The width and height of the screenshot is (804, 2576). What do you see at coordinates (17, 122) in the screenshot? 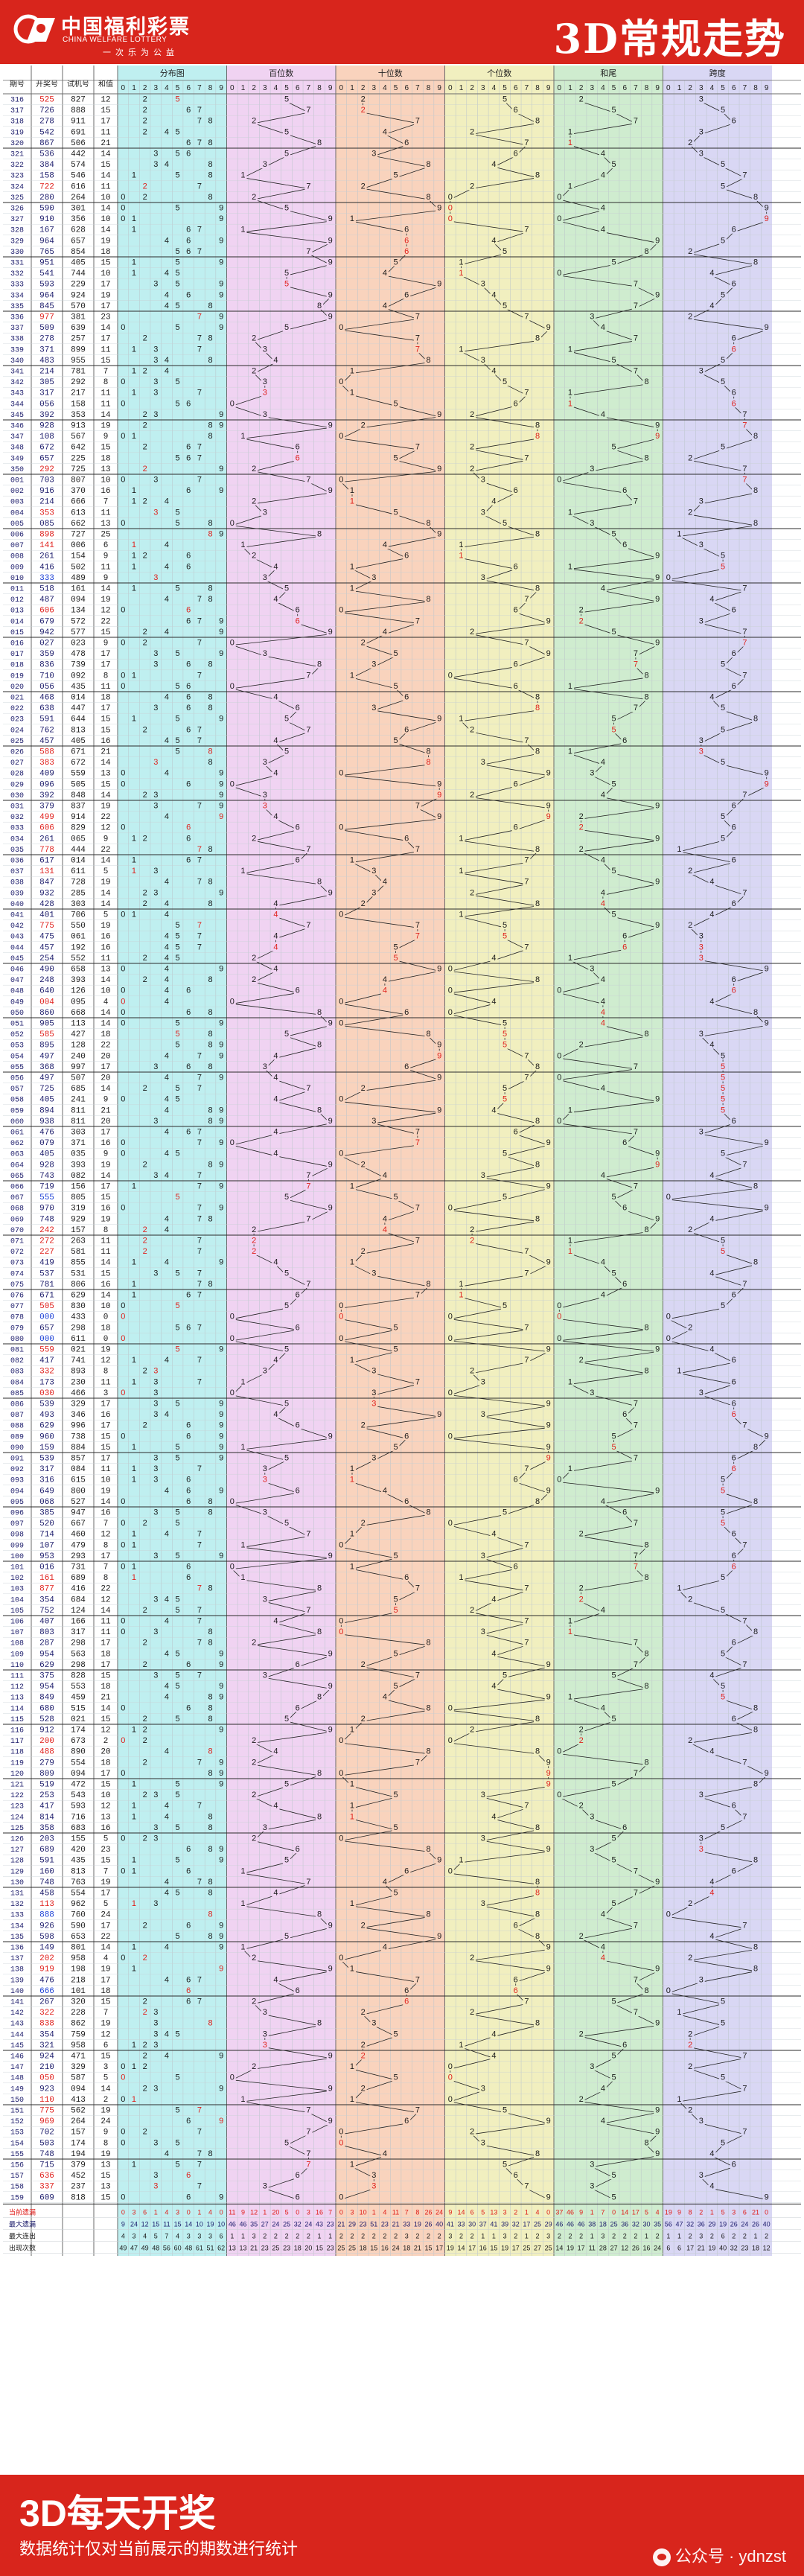
I see `period-cell: 318` at bounding box center [17, 122].